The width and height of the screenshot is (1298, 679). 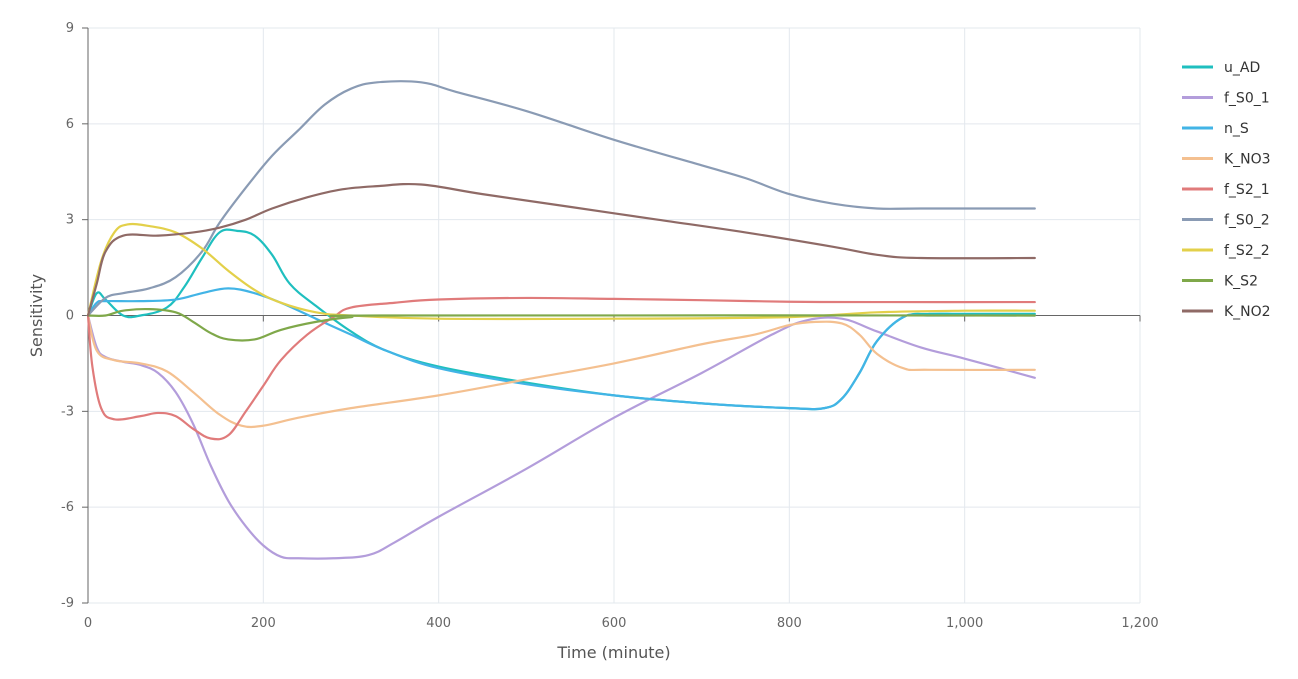 I want to click on x-tick-label: 200, so click(x=263, y=623).